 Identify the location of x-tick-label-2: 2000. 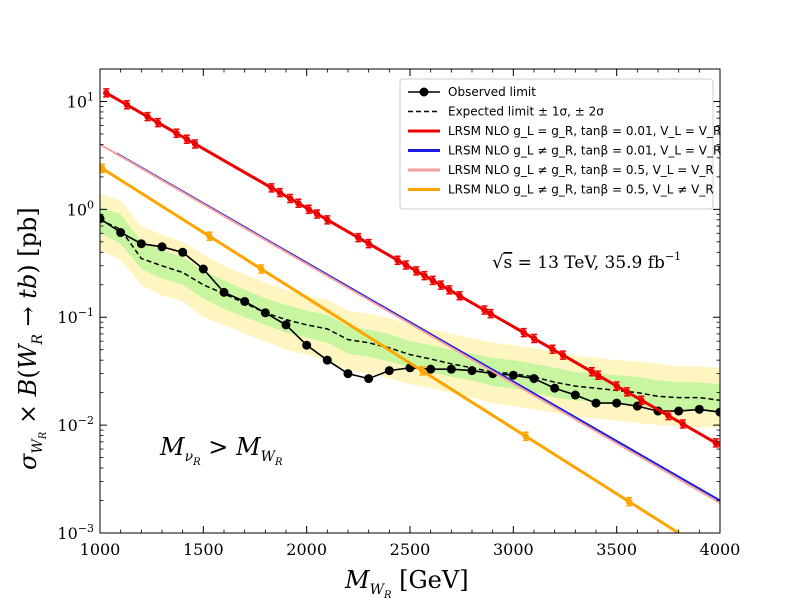
(306, 549).